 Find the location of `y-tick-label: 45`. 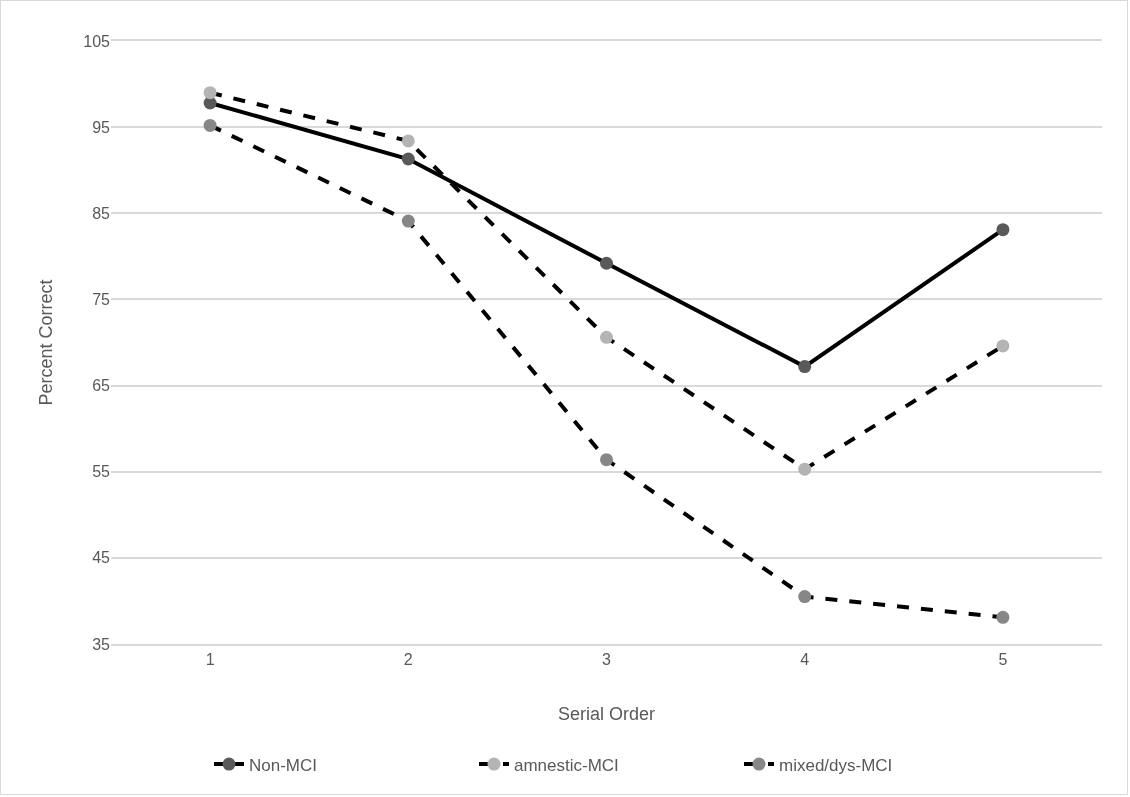

y-tick-label: 45 is located at coordinates (101, 558).